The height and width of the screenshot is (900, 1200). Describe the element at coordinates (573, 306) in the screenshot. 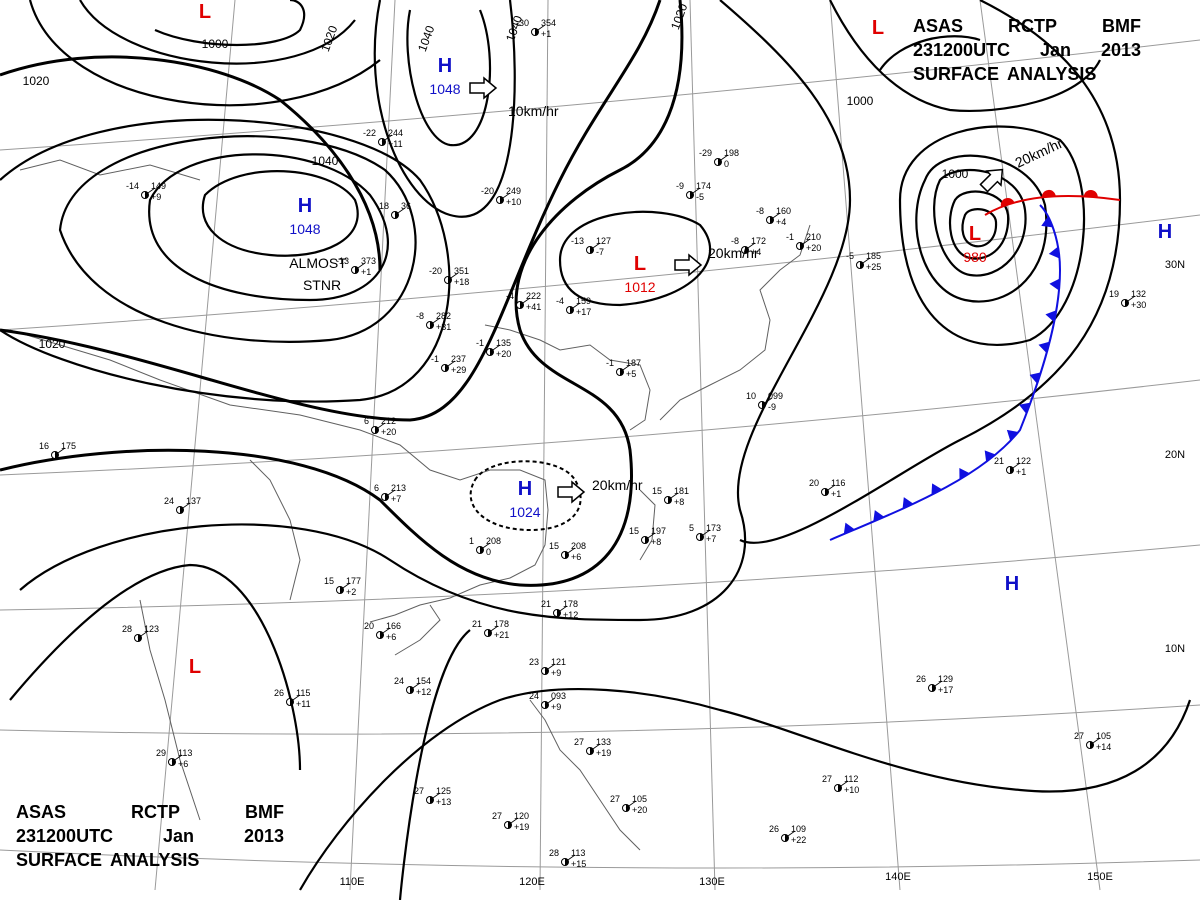

I see `station-plot: -4 159+17` at that location.